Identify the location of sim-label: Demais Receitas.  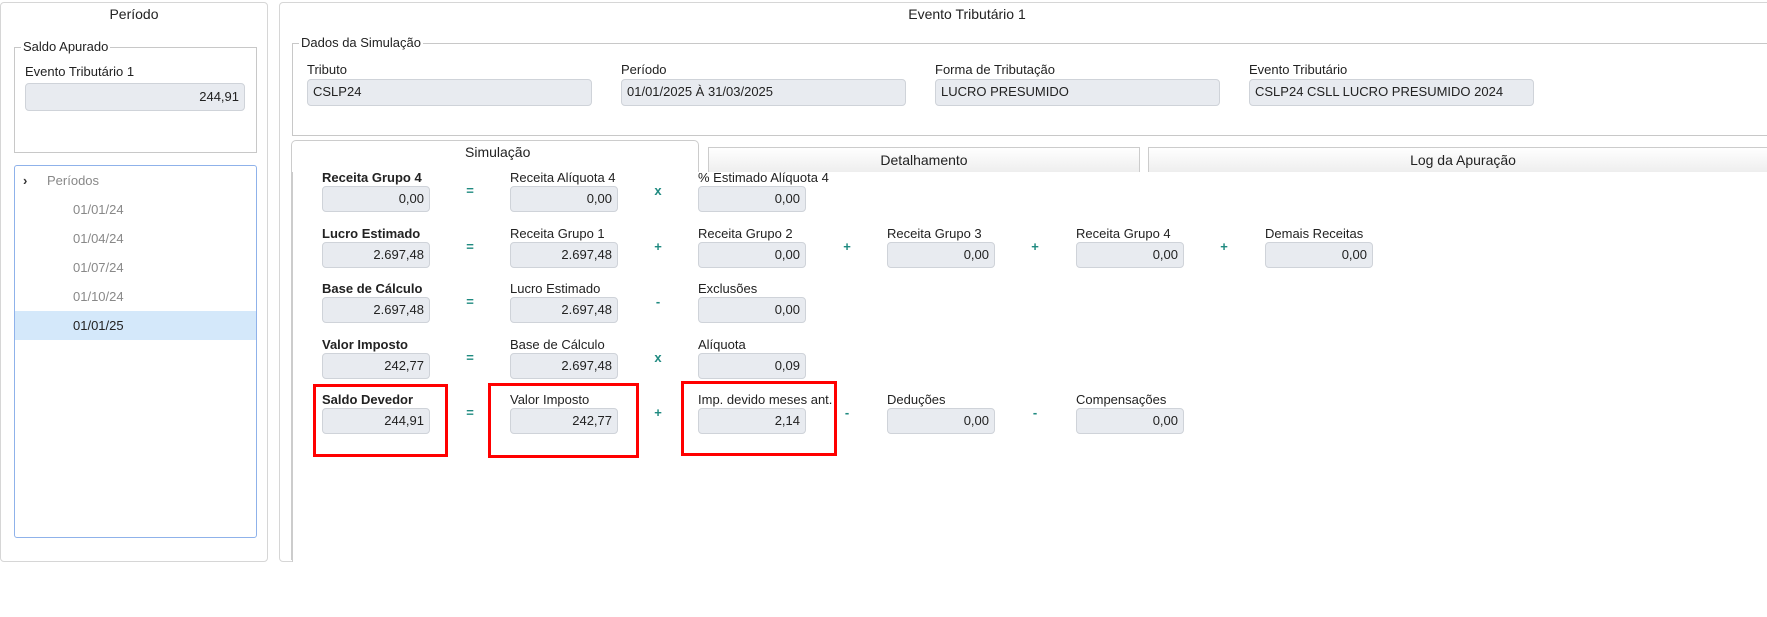
(1314, 233).